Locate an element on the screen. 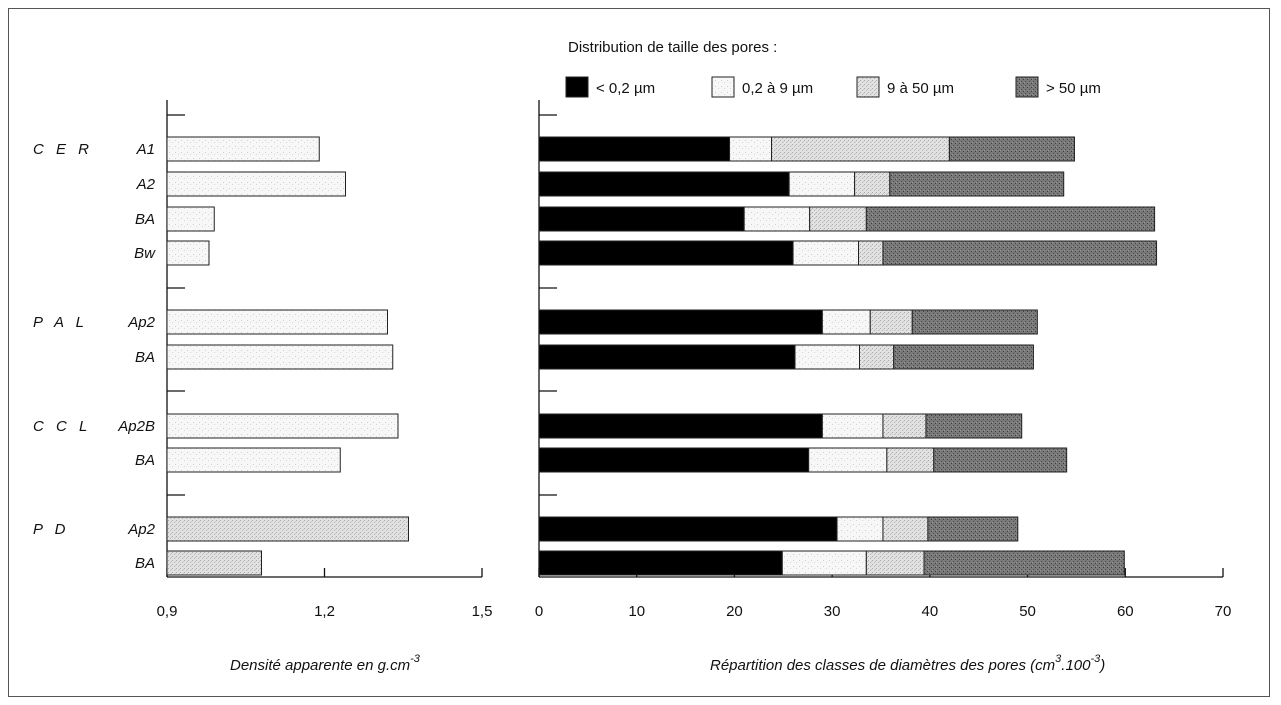 The image size is (1281, 705). legend-title: Distribution de taille des pores : is located at coordinates (672, 47).